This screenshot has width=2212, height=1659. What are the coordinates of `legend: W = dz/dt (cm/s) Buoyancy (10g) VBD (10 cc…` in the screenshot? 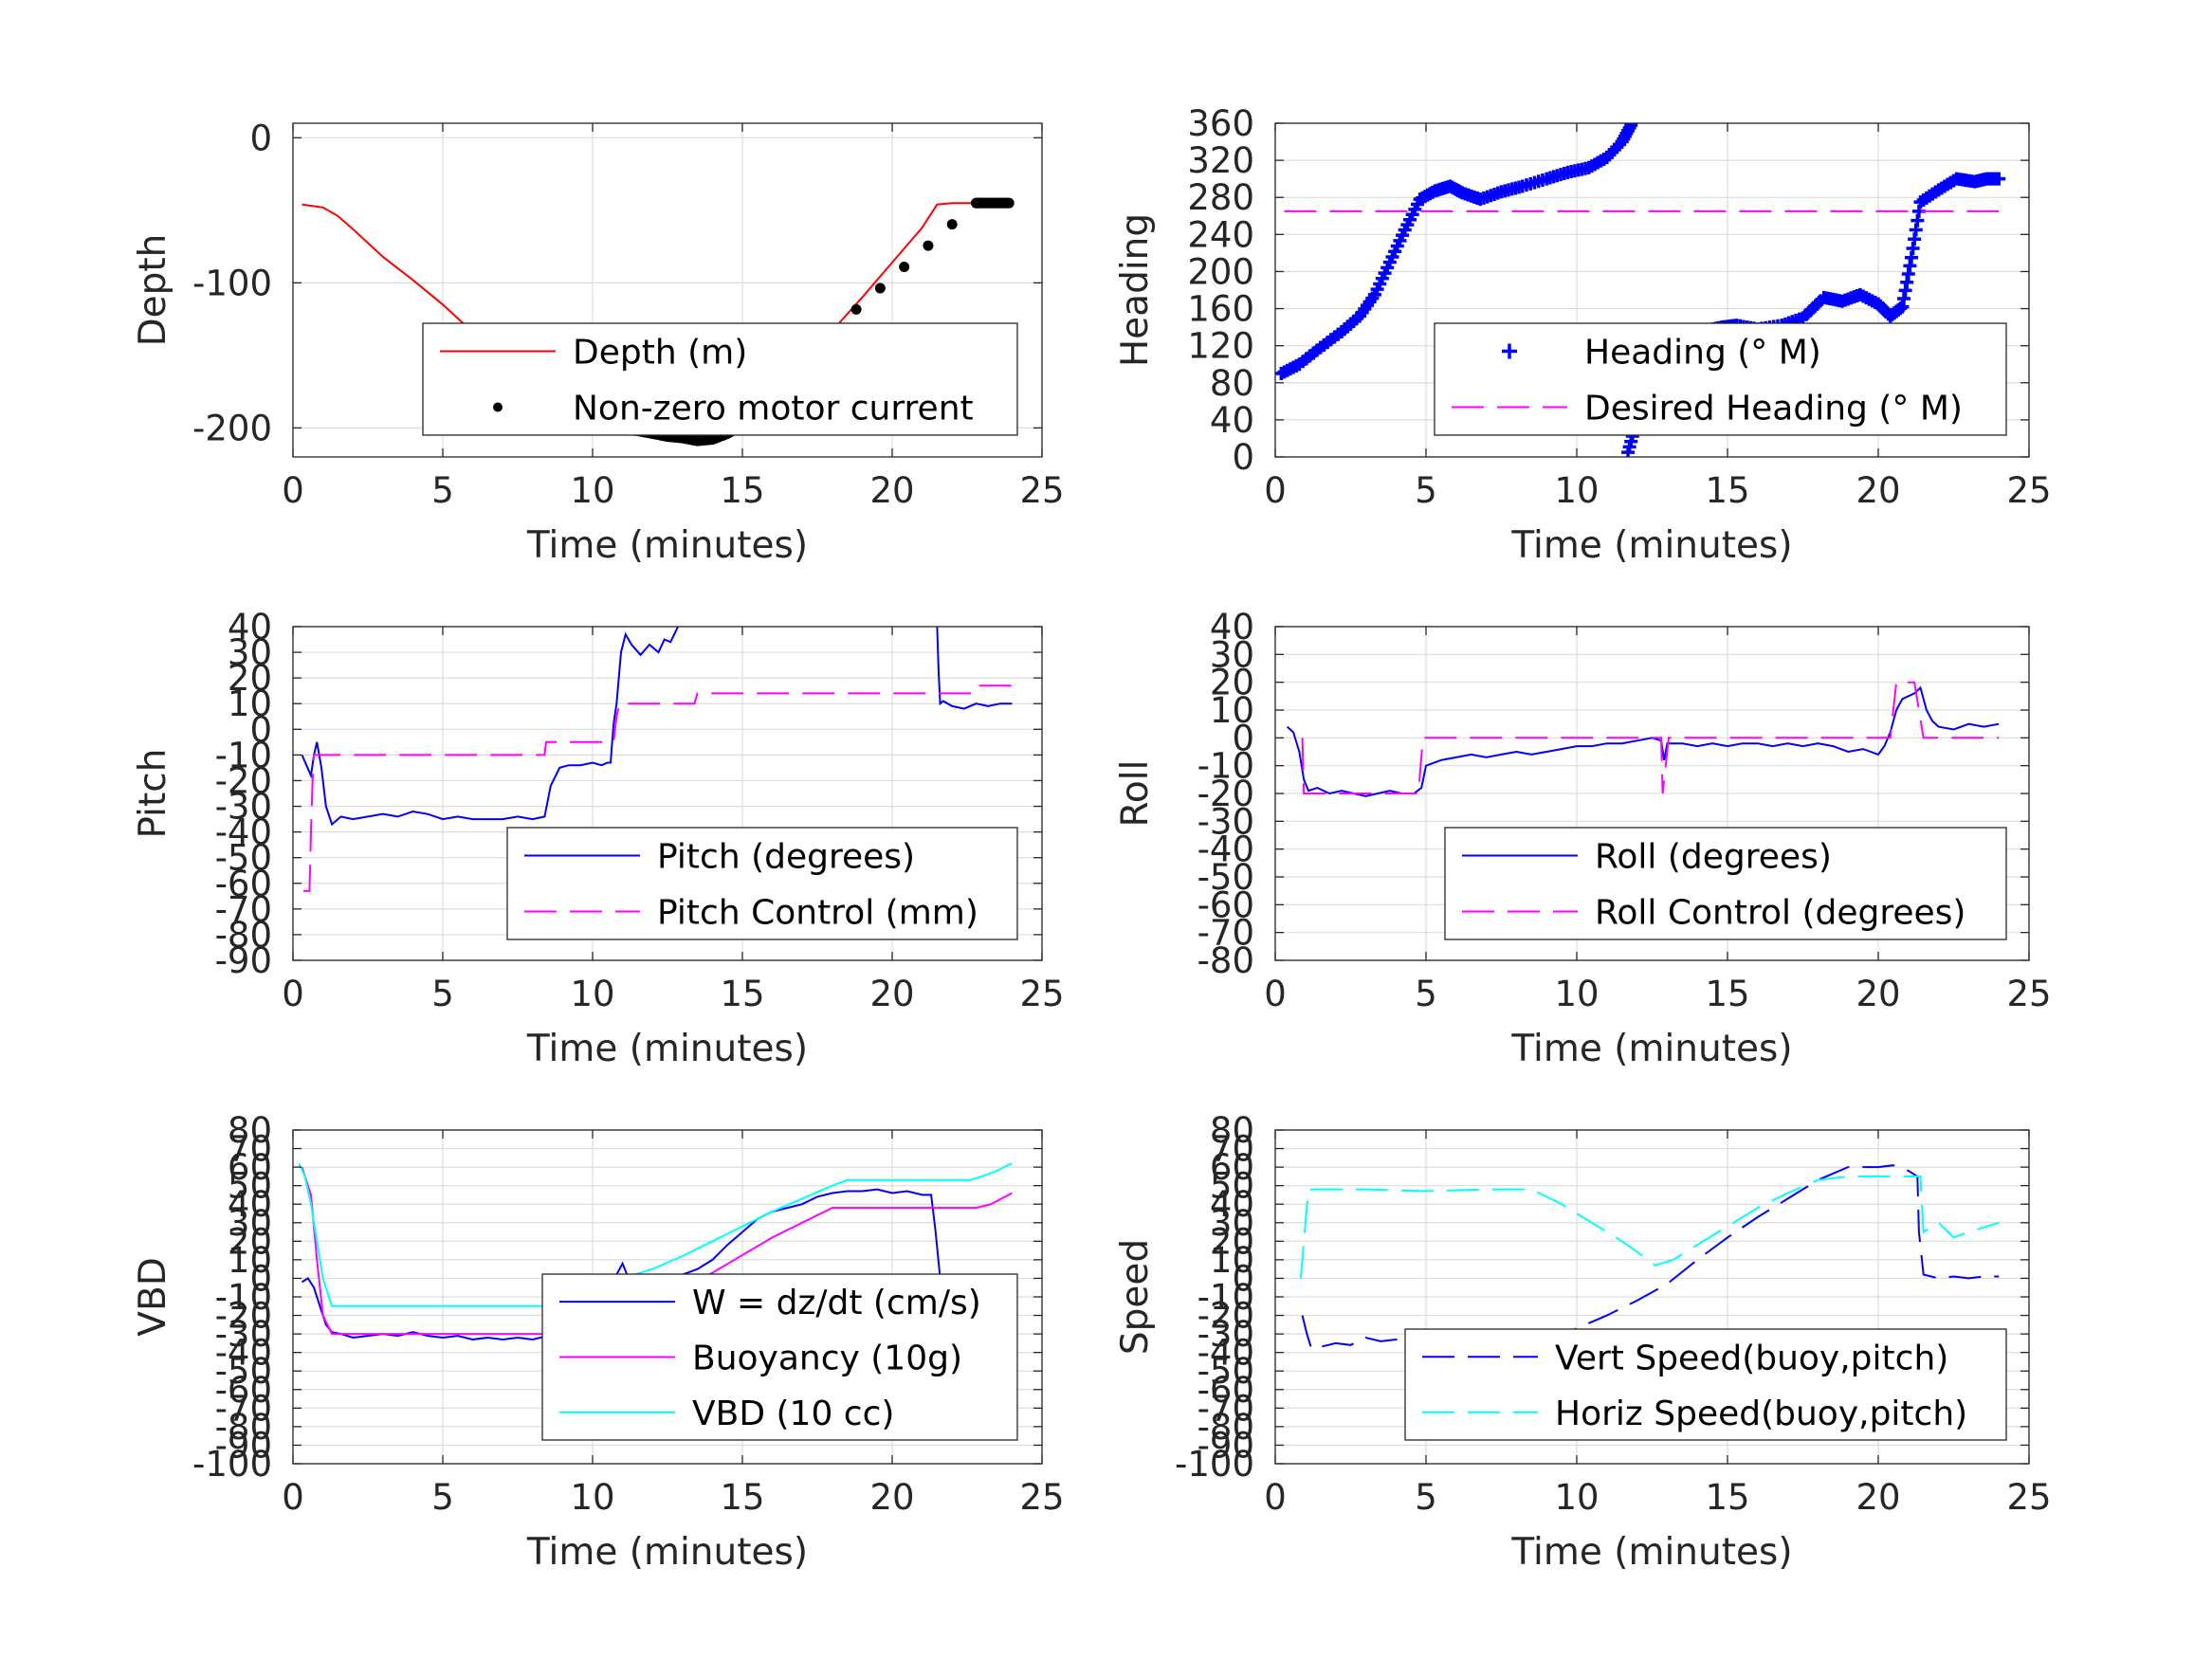 It's located at (779, 1357).